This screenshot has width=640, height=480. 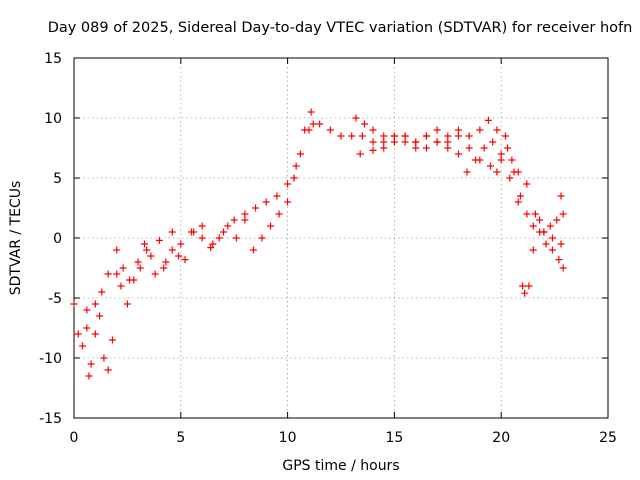 What do you see at coordinates (461, 214) in the screenshot?
I see `series` at bounding box center [461, 214].